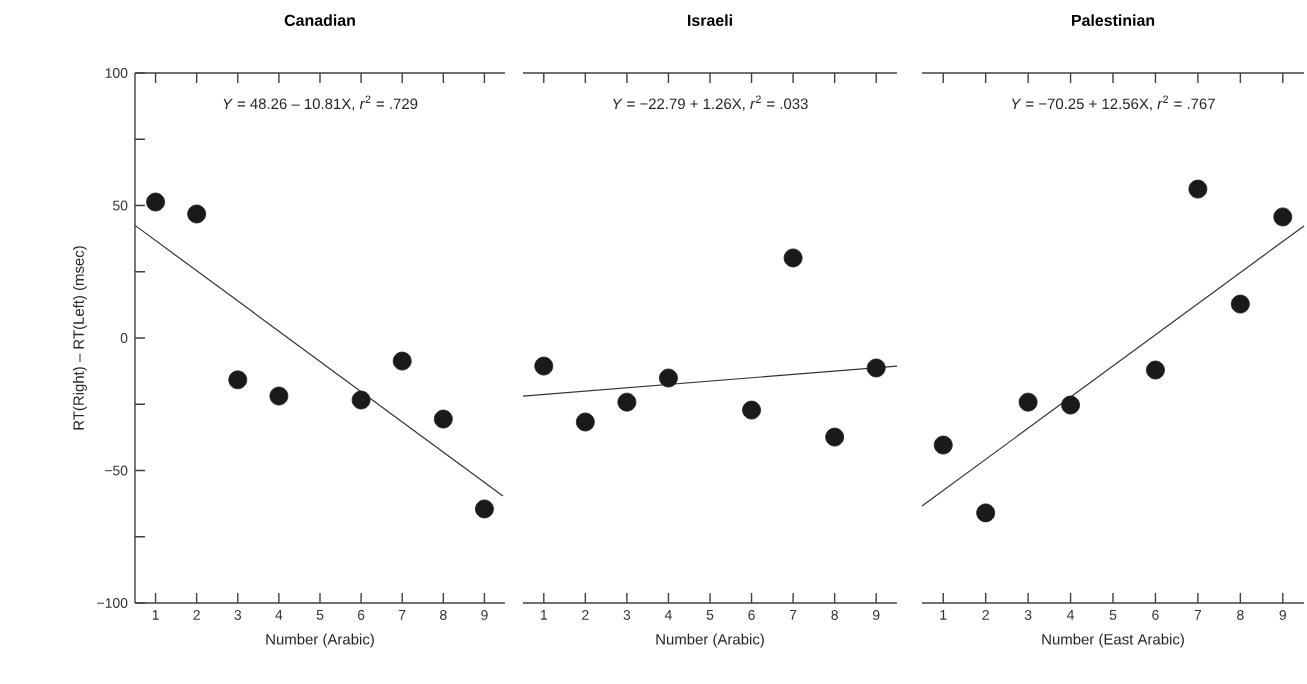  Describe the element at coordinates (124, 338) in the screenshot. I see `y-tick-label: 0` at that location.